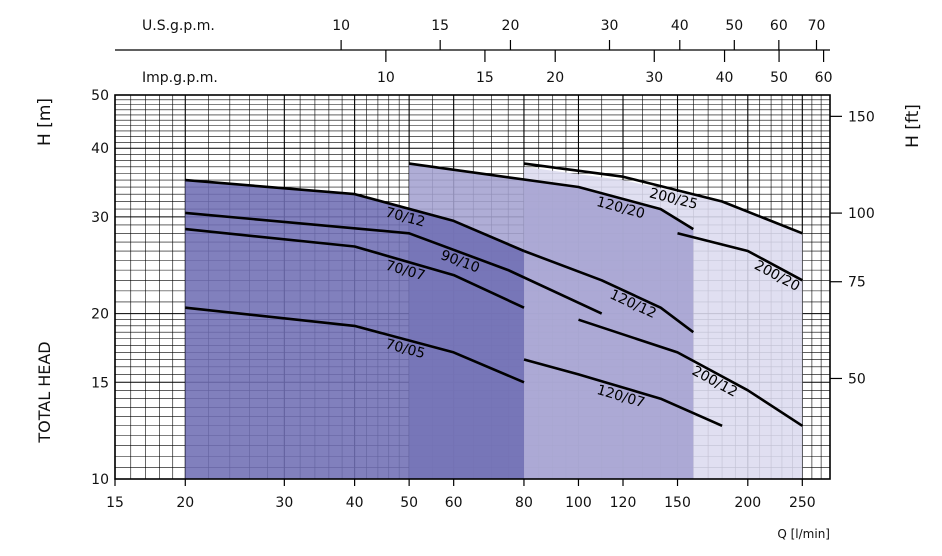 The height and width of the screenshot is (556, 942). Describe the element at coordinates (734, 26) in the screenshot. I see `usgpm-tick-label: 50` at that location.